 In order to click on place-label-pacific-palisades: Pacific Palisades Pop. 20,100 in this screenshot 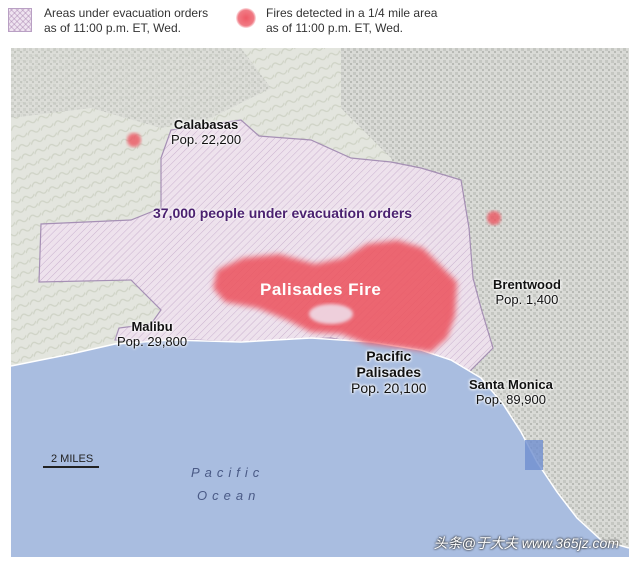, I will do `click(389, 372)`.